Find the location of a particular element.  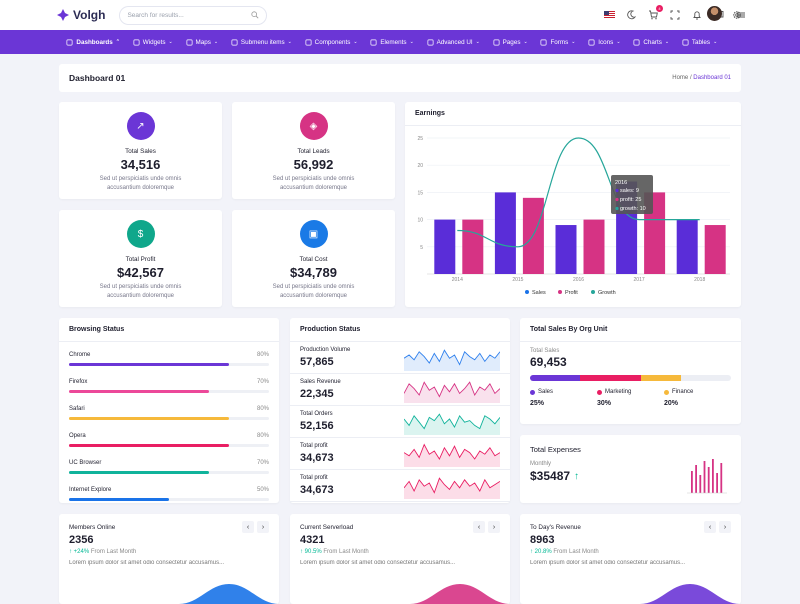

nav-item-charts: Charts ⌄ is located at coordinates (651, 42).